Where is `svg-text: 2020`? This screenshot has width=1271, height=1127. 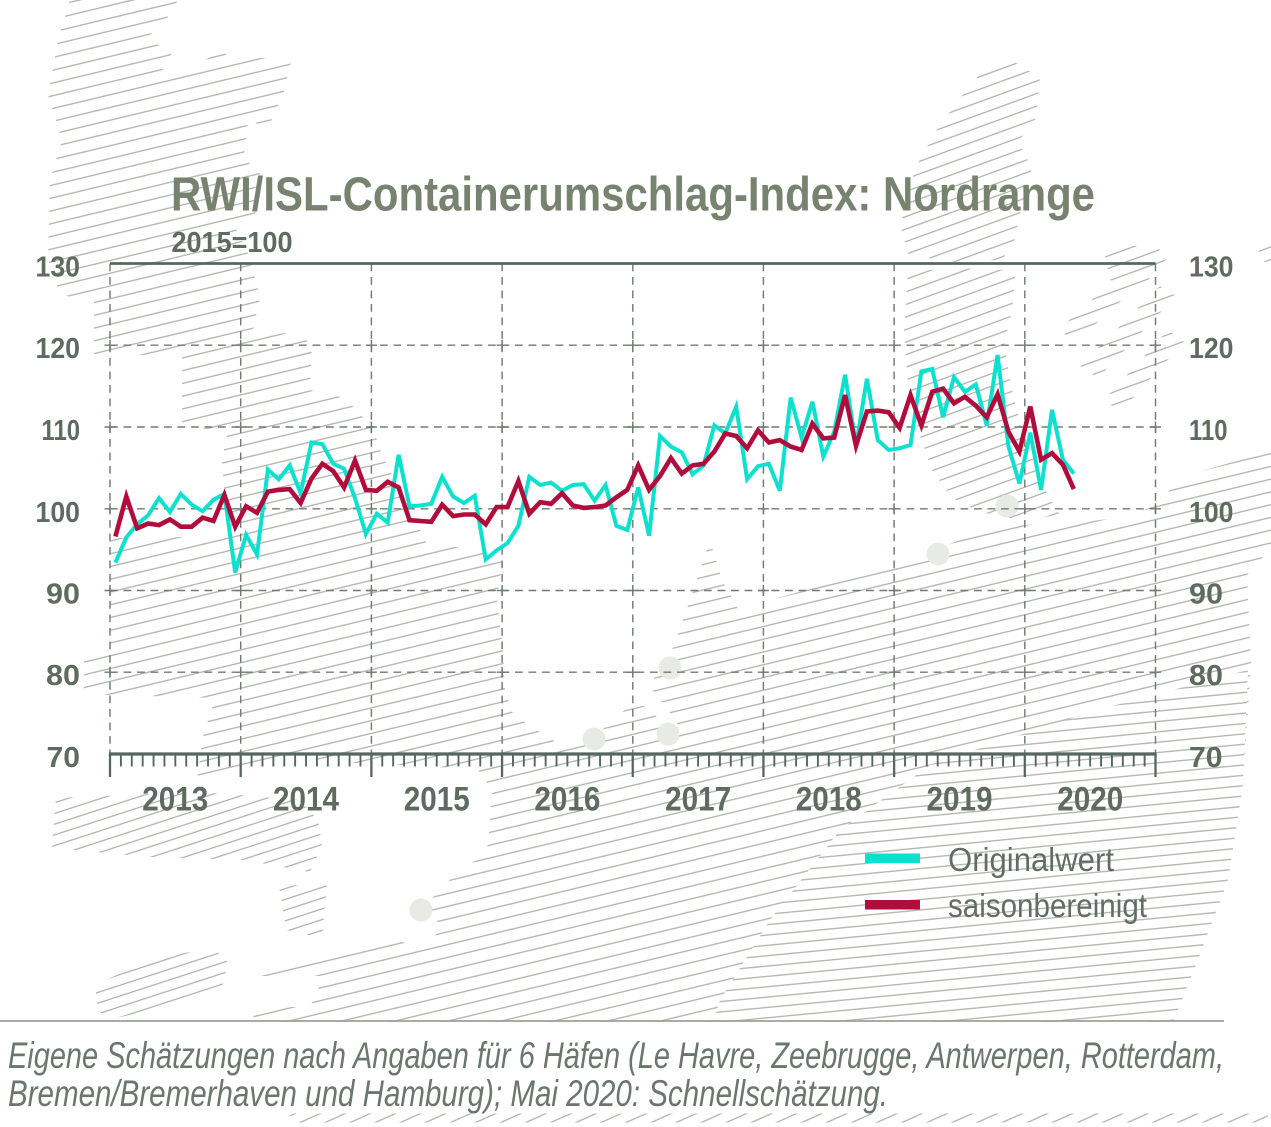 svg-text: 2020 is located at coordinates (1090, 800).